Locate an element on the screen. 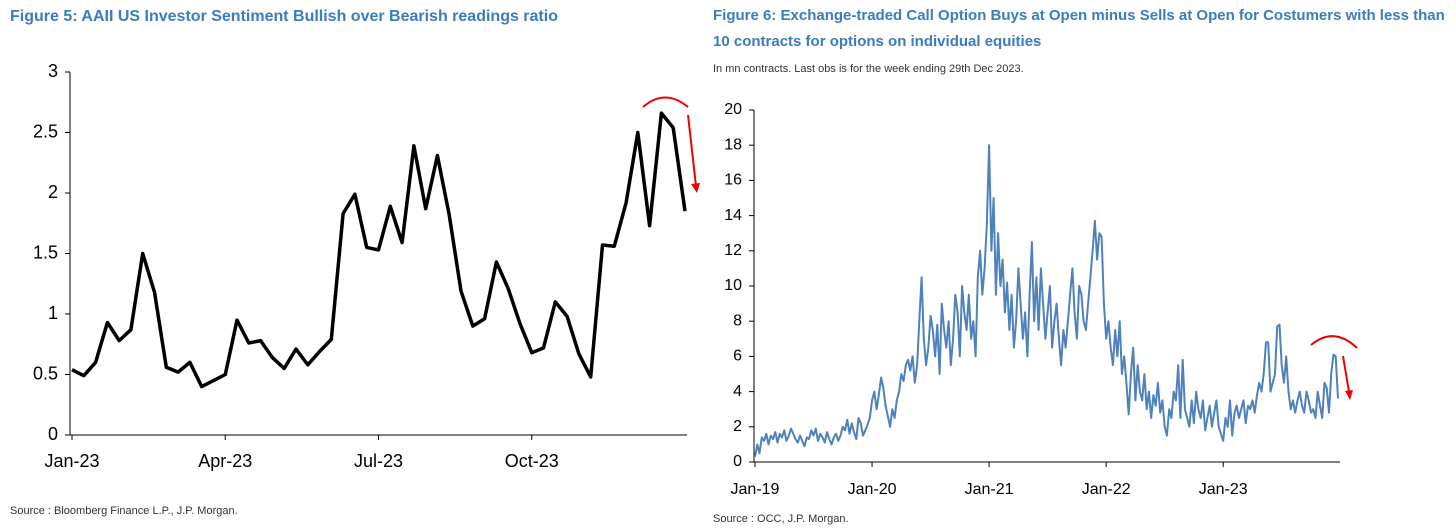 Image resolution: width=1456 pixels, height=530 pixels. x-tick-label: Jul-23 is located at coordinates (378, 461).